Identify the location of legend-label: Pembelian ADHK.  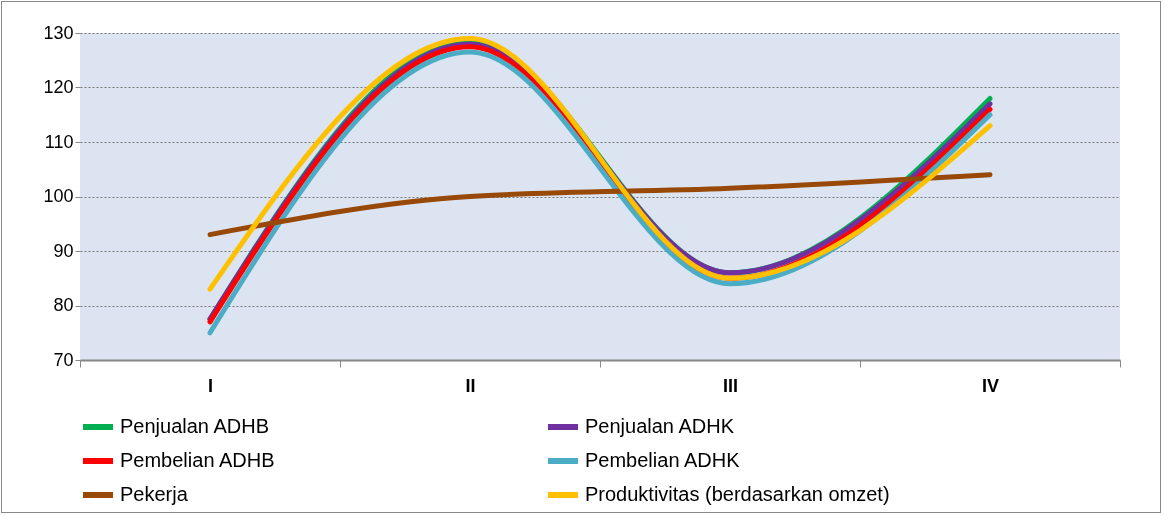
(663, 460).